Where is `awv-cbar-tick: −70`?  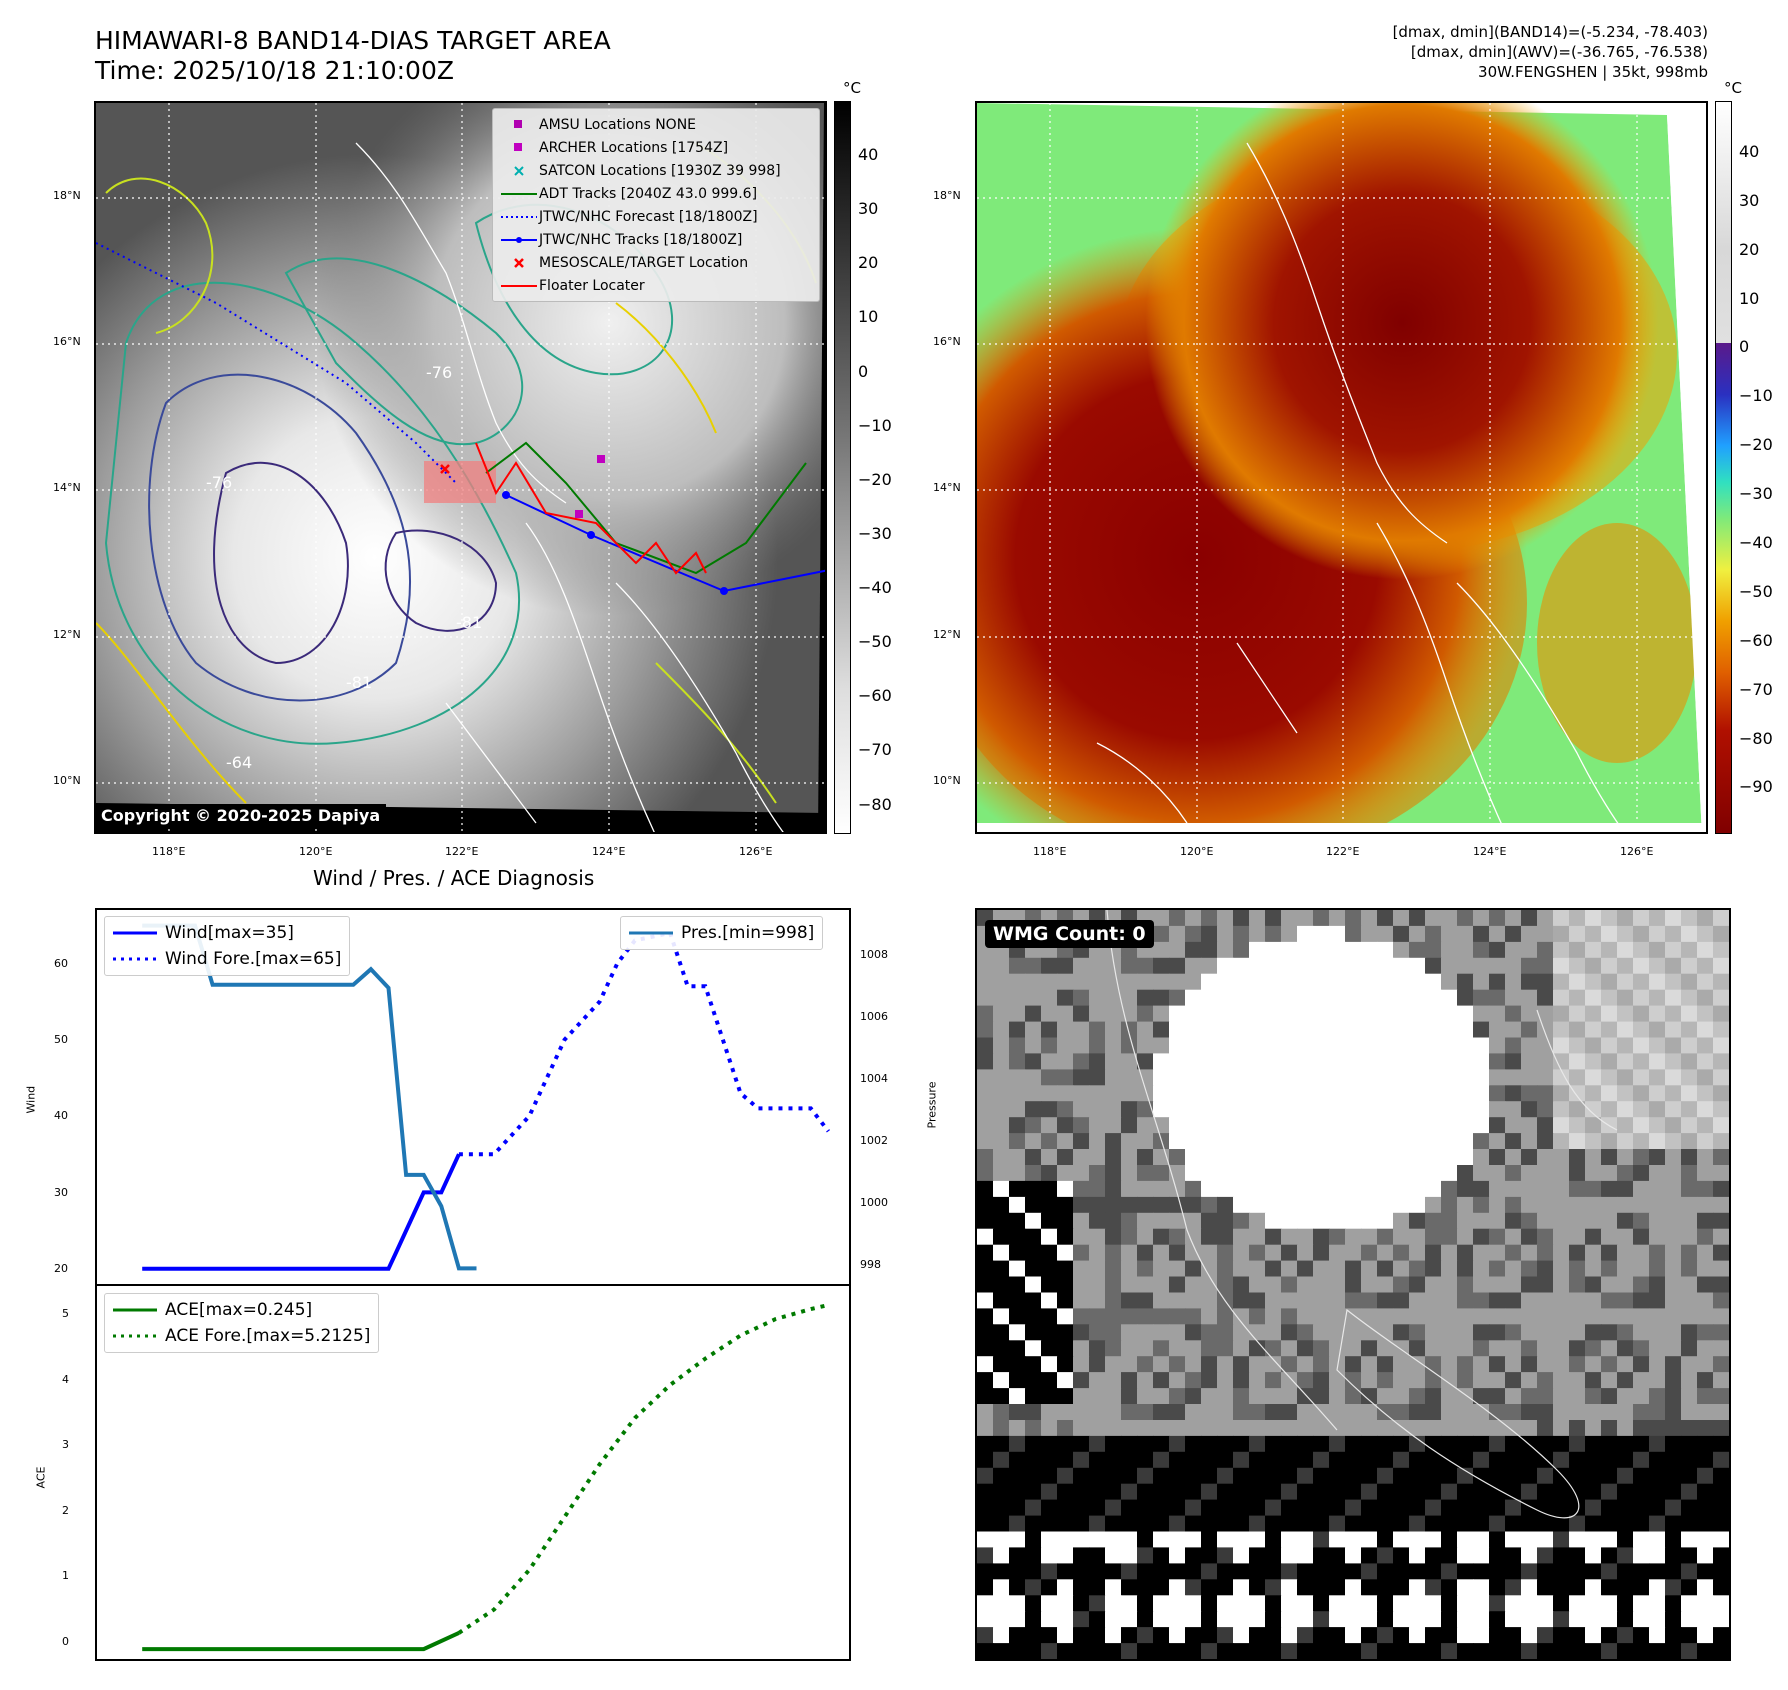 awv-cbar-tick: −70 is located at coordinates (1756, 689).